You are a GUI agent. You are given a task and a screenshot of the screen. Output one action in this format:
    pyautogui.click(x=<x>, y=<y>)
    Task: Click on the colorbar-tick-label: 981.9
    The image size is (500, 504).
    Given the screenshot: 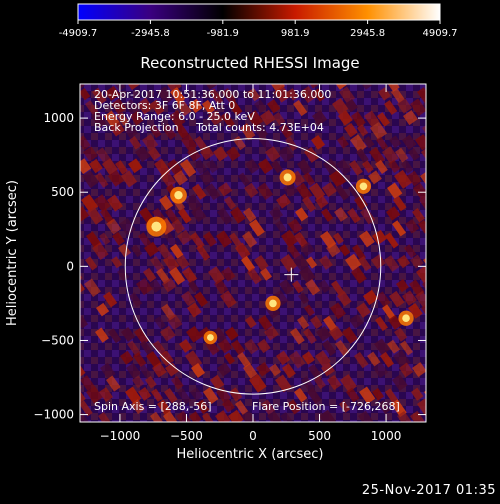 What is the action you would take?
    pyautogui.click(x=295, y=33)
    